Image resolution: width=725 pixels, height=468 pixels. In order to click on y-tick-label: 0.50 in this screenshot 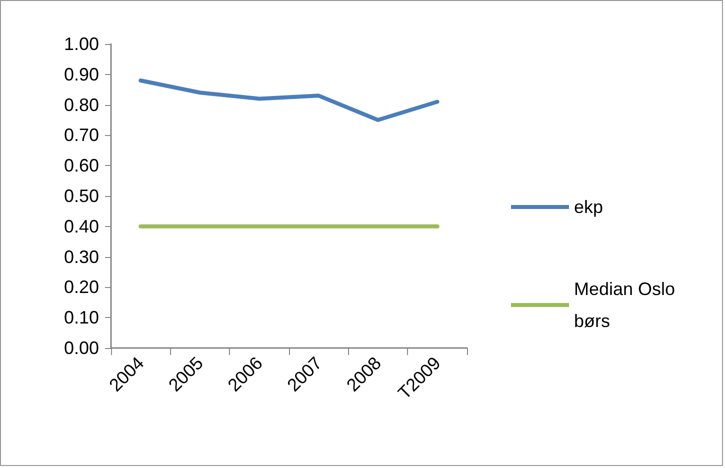, I will do `click(81, 196)`.